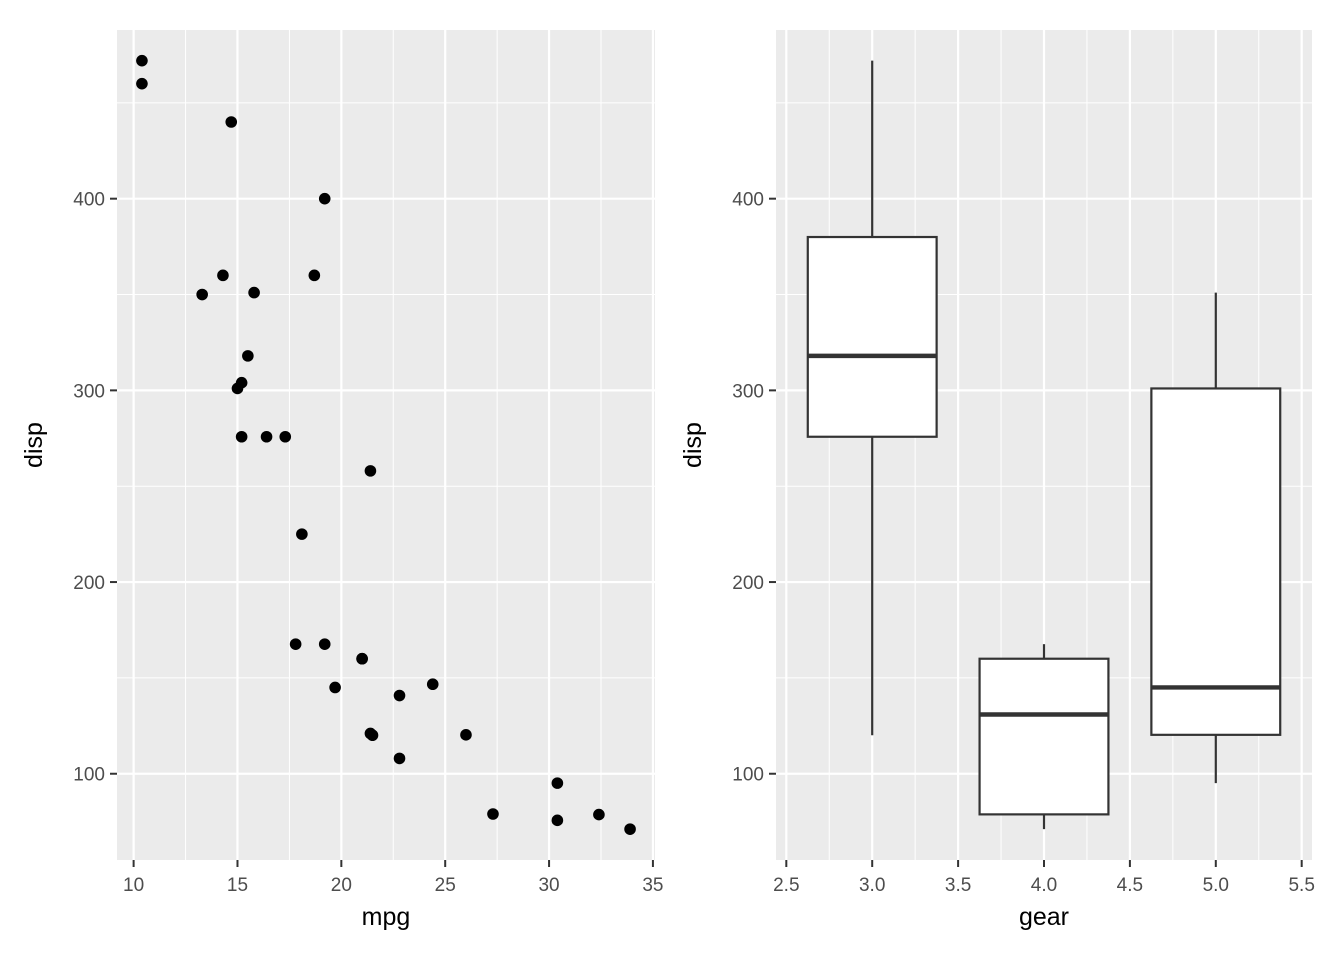 The width and height of the screenshot is (1344, 960). What do you see at coordinates (958, 885) in the screenshot?
I see `box-x-tick-label: 3.5` at bounding box center [958, 885].